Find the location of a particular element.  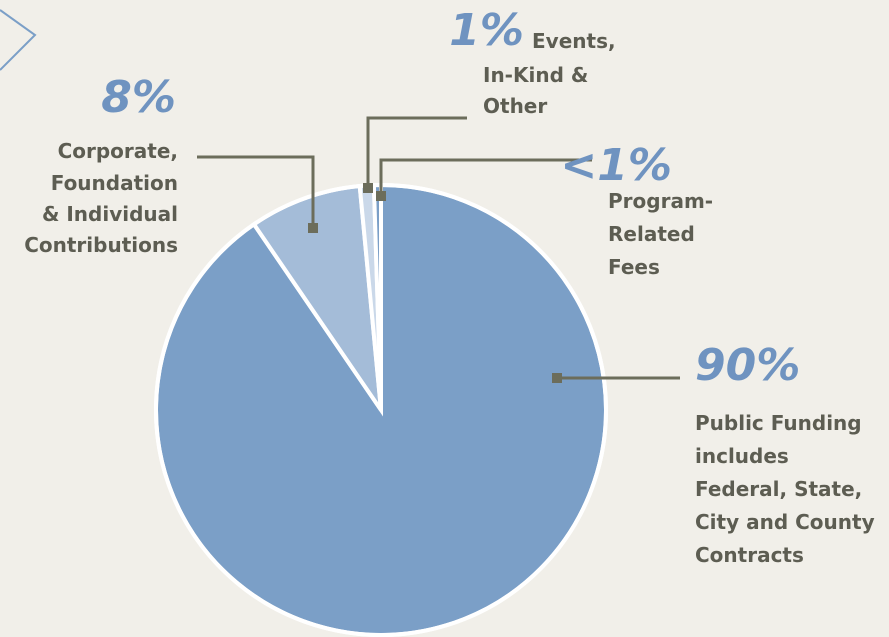

value-label: 90% is located at coordinates (747, 365).